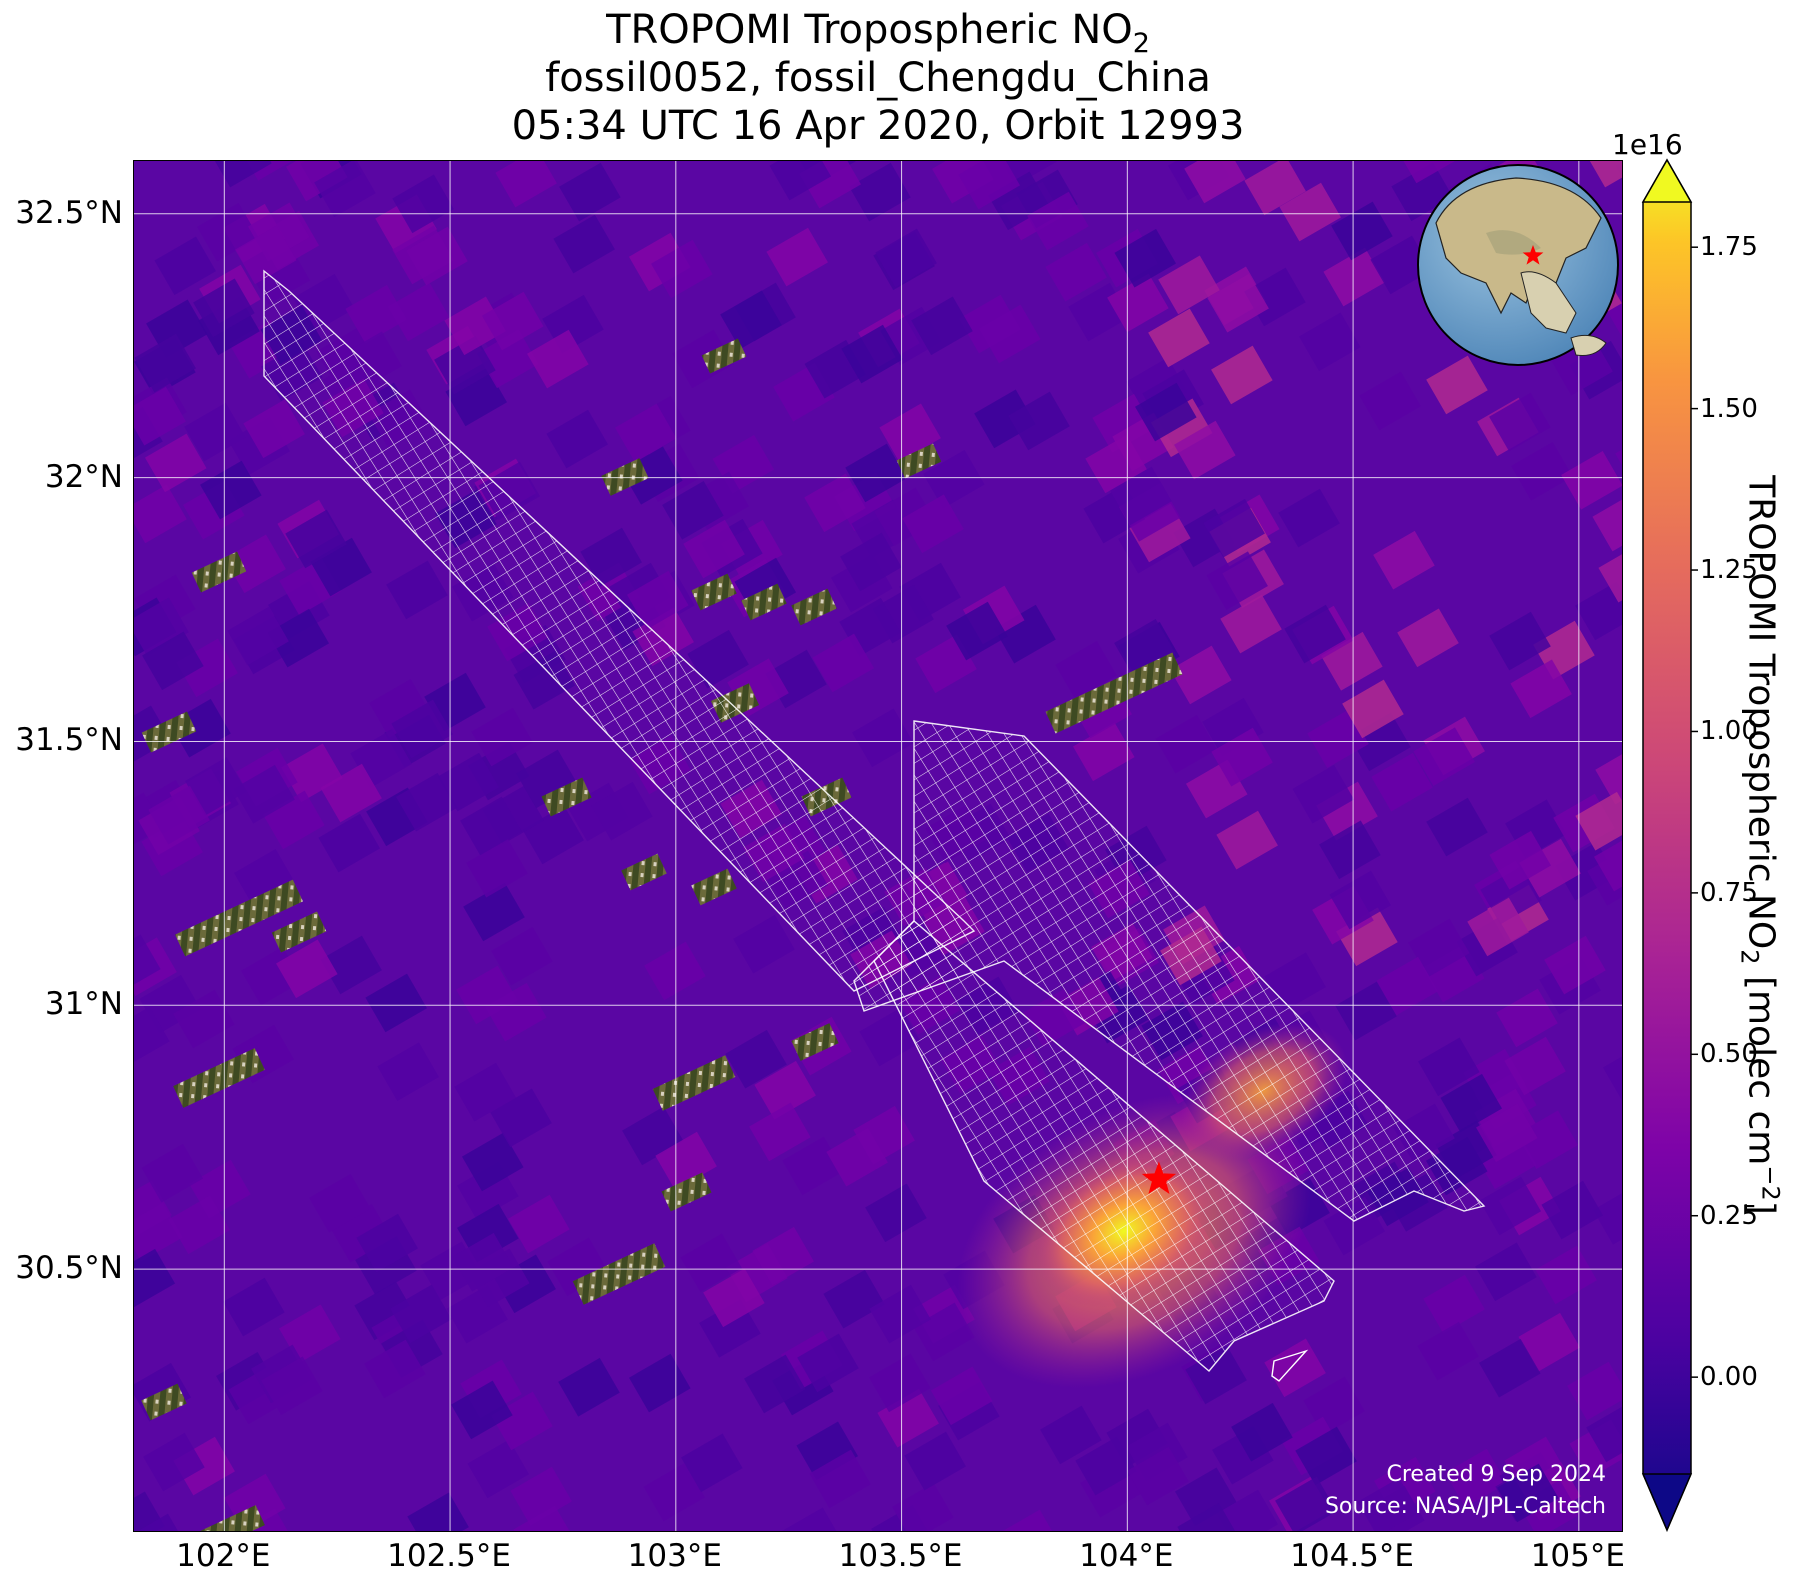 This screenshot has width=1819, height=1579. Describe the element at coordinates (1729, 1377) in the screenshot. I see `colorbar-tick-label: 0.00` at that location.